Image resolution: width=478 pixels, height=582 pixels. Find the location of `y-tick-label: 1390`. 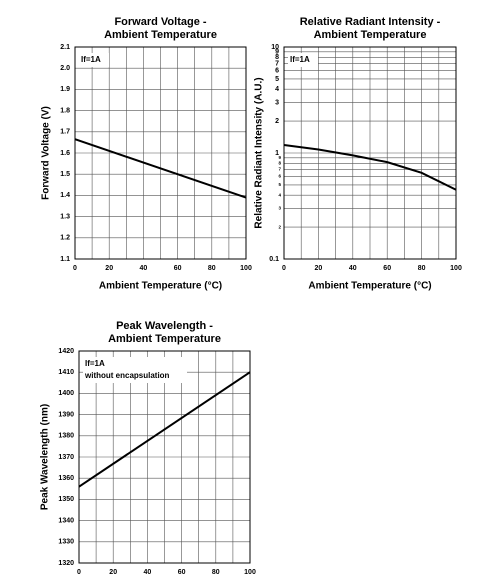

y-tick-label: 1390 is located at coordinates (66, 414).